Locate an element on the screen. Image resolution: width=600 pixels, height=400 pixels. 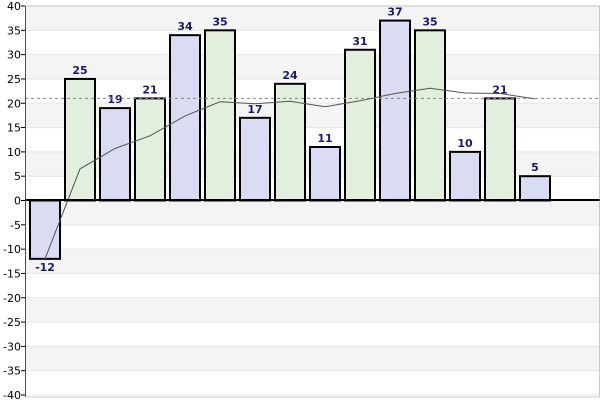
bar-data-label: 19 is located at coordinates (114, 99).